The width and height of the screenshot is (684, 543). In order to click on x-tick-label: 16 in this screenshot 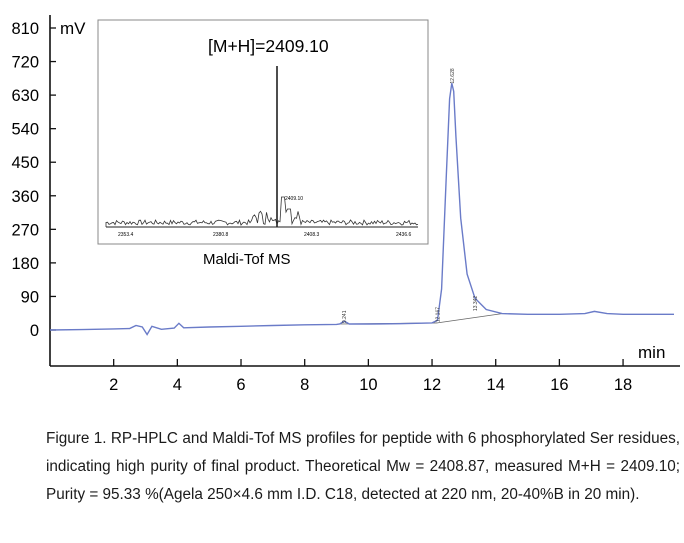, I will do `click(559, 385)`.